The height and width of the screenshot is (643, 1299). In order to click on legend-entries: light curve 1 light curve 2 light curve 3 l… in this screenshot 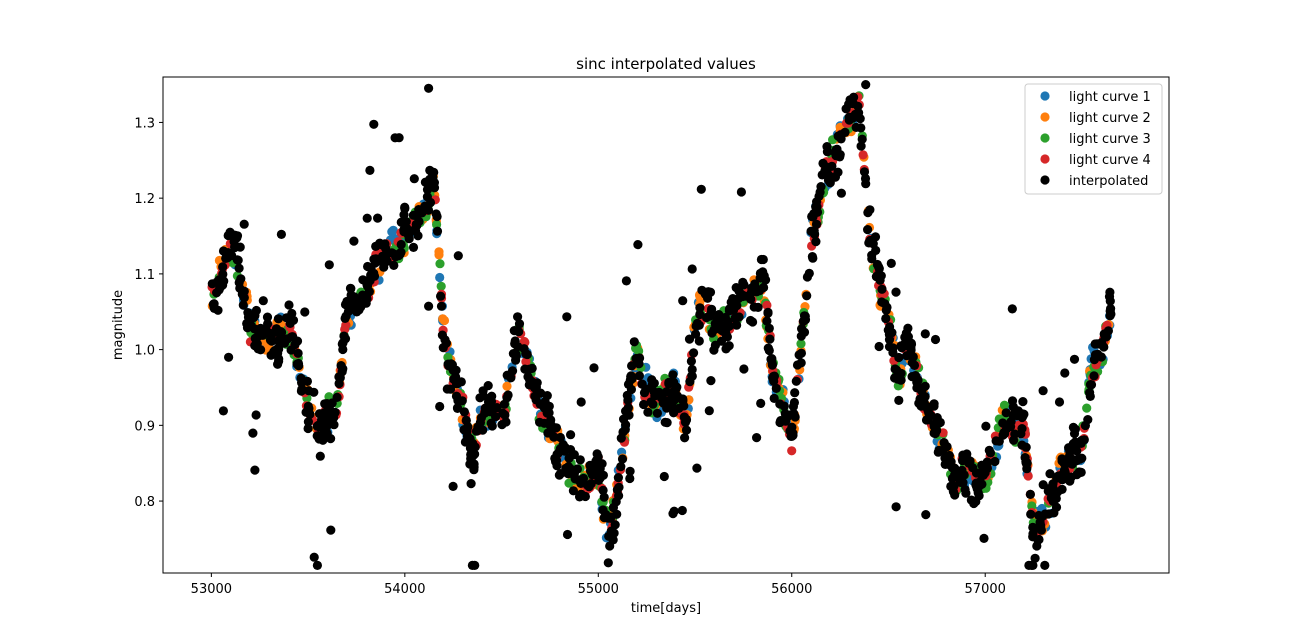, I will do `click(1095, 139)`.